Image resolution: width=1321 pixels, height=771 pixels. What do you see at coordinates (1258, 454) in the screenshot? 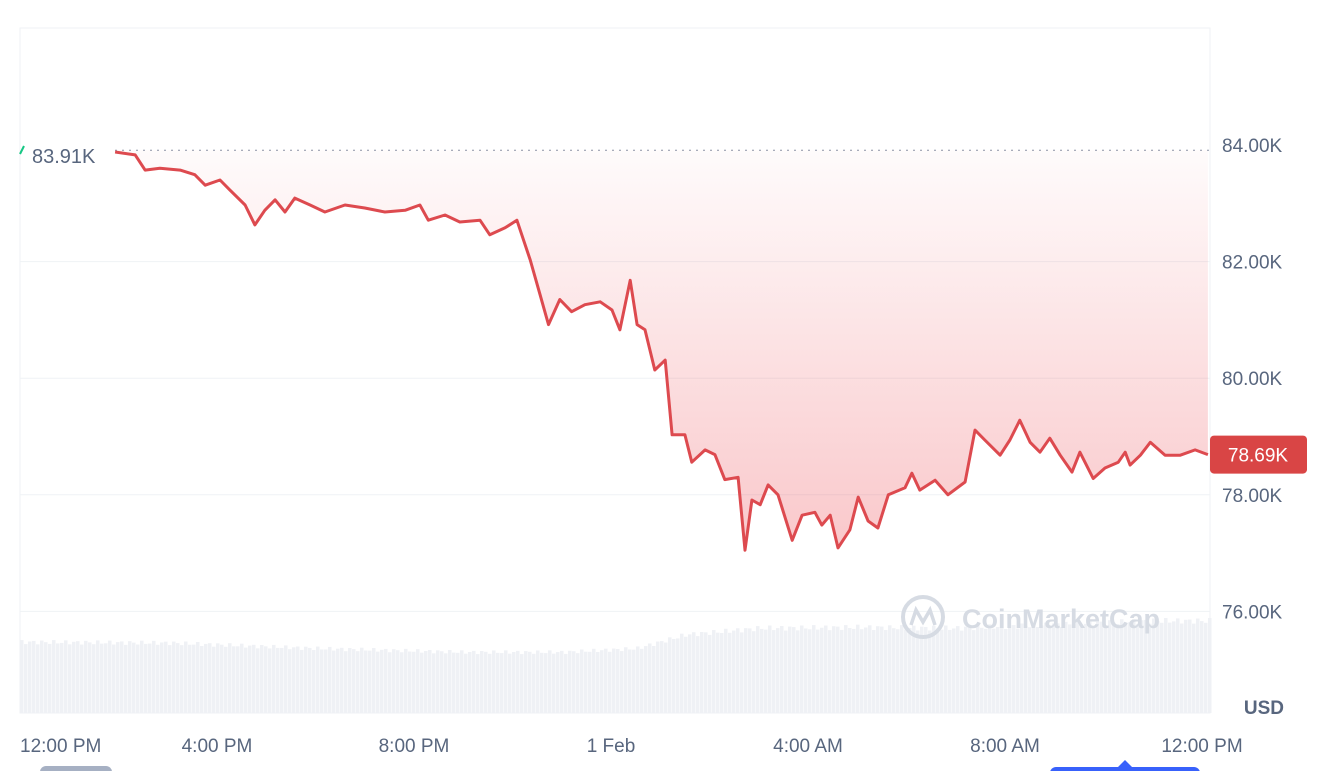
I see `last-price-tag: 78.69K` at bounding box center [1258, 454].